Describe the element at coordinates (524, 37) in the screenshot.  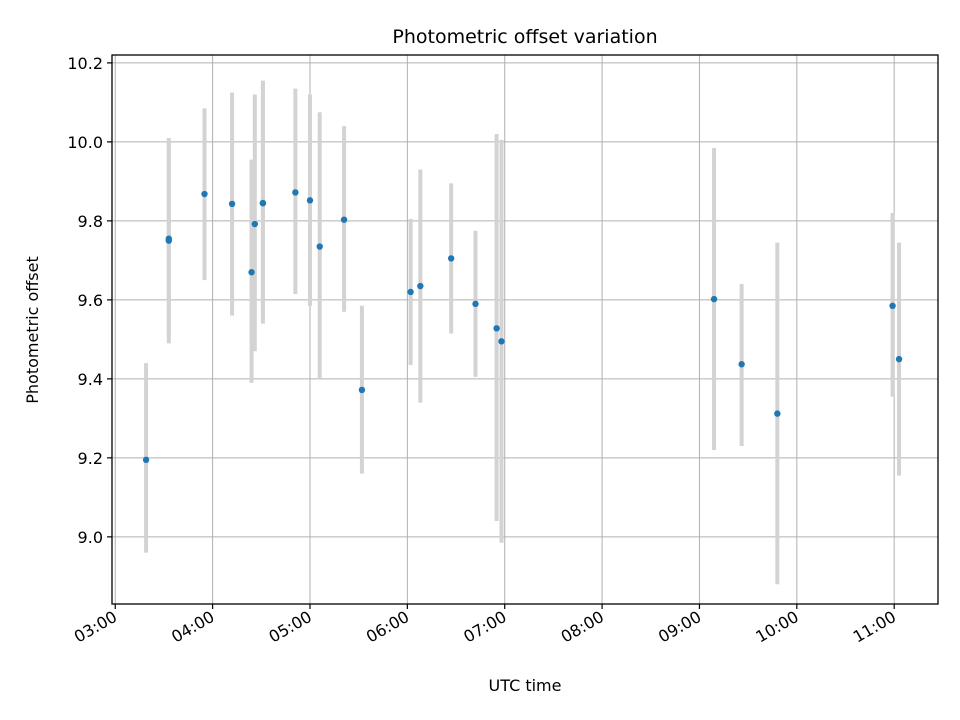
I see `chart-title: Photometric offset variation` at that location.